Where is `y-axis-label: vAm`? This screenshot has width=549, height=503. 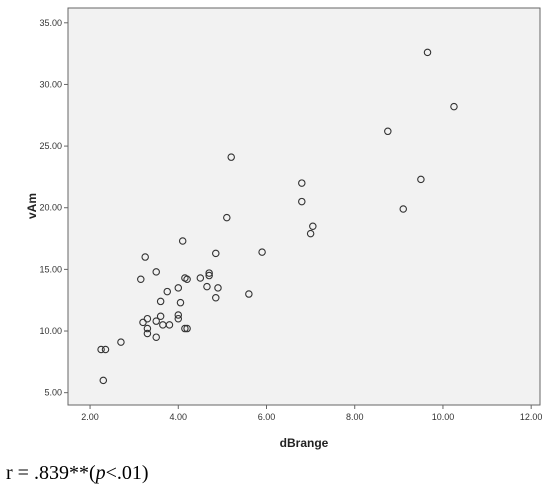 y-axis-label: vAm is located at coordinates (32, 206).